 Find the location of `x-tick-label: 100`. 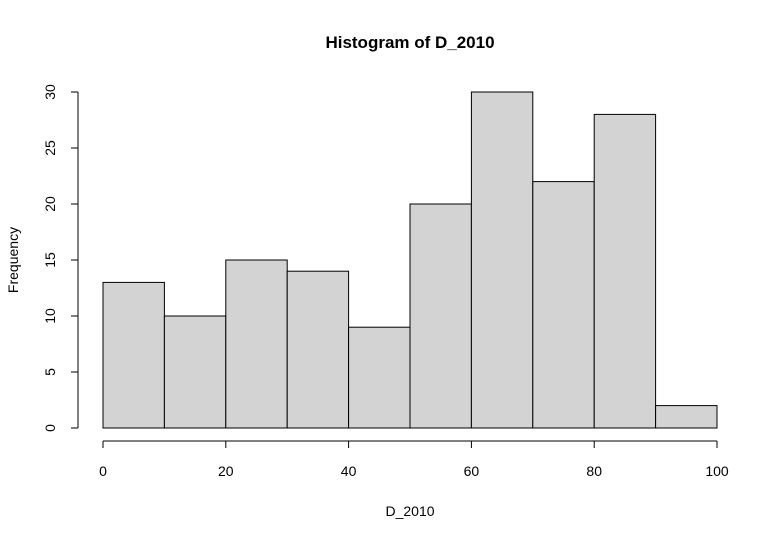

x-tick-label: 100 is located at coordinates (717, 471).